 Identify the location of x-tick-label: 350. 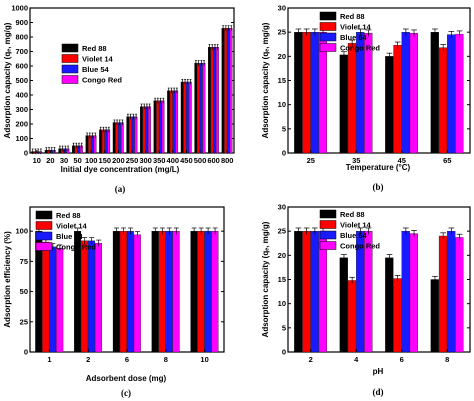
(159, 160).